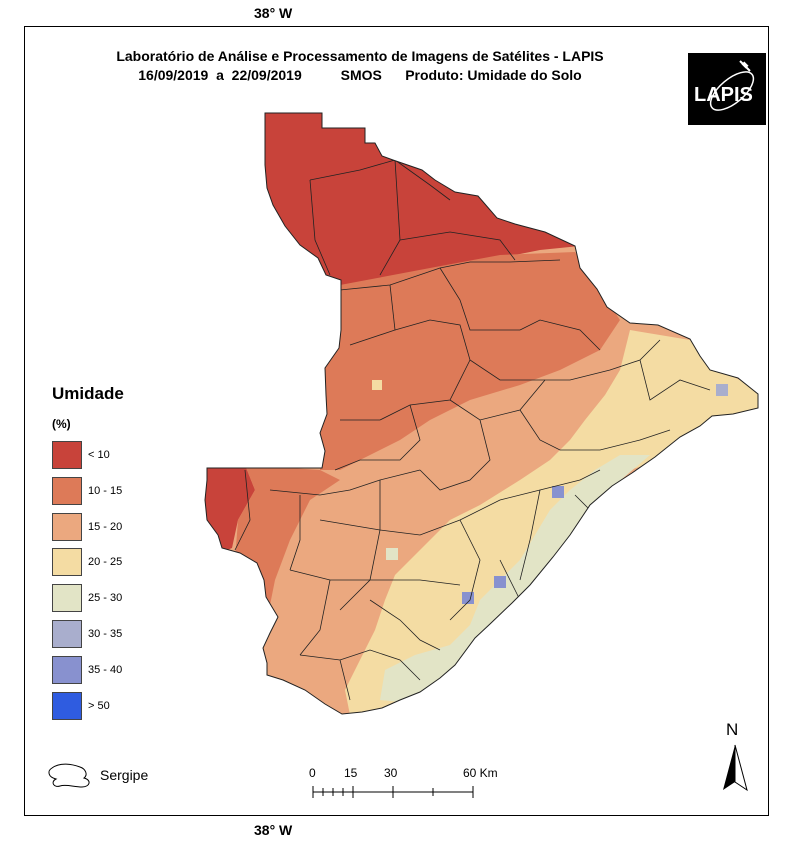 Image resolution: width=800 pixels, height=842 pixels. I want to click on svg-text: LAPIS, so click(723, 95).